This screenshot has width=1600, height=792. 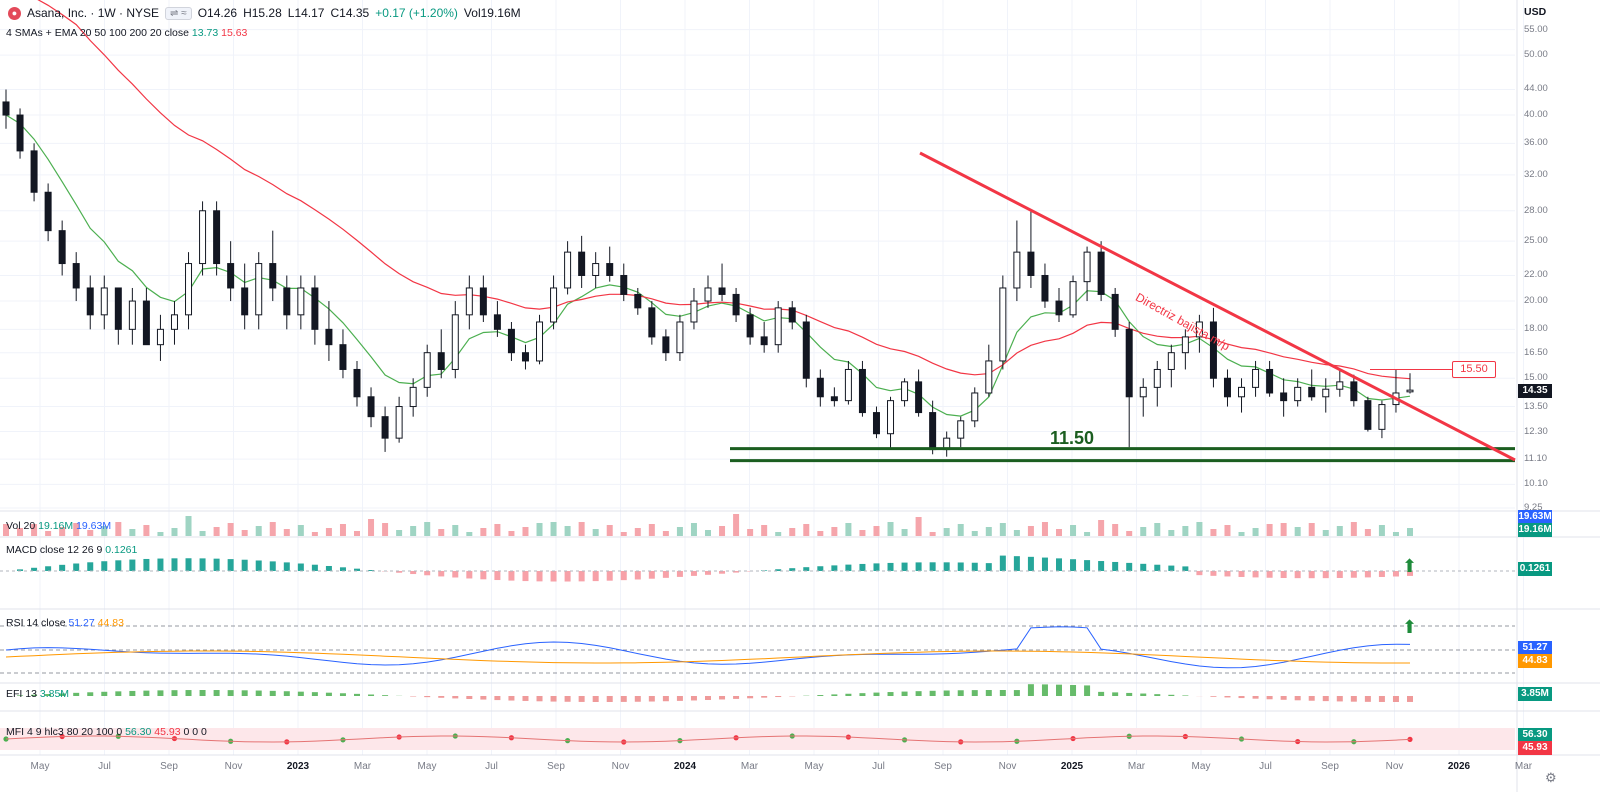 I want to click on mfi-zeros: 0 0 0, so click(x=195, y=732).